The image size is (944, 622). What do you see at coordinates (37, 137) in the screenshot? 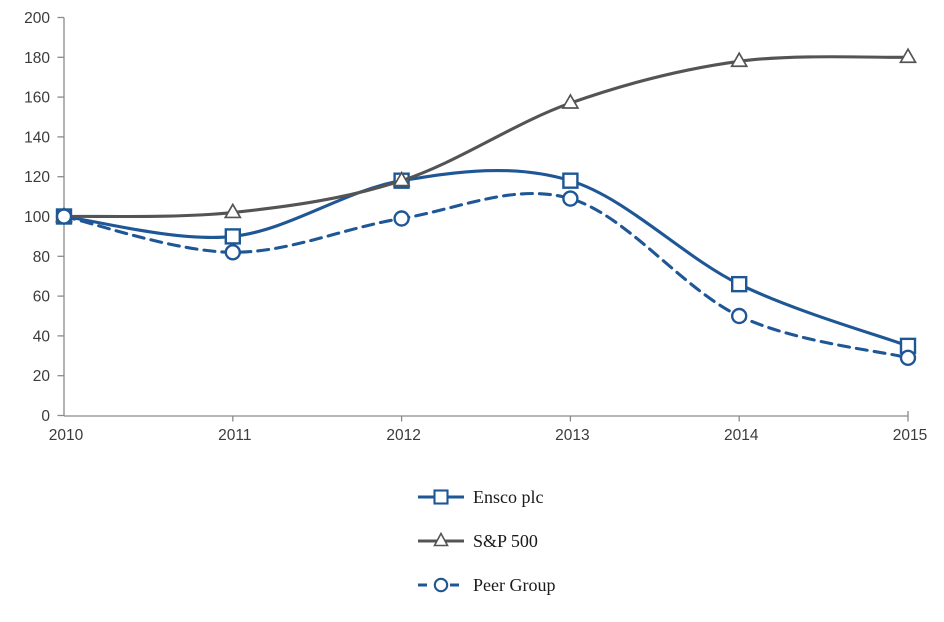
I see `y-tick-label: 140` at bounding box center [37, 137].